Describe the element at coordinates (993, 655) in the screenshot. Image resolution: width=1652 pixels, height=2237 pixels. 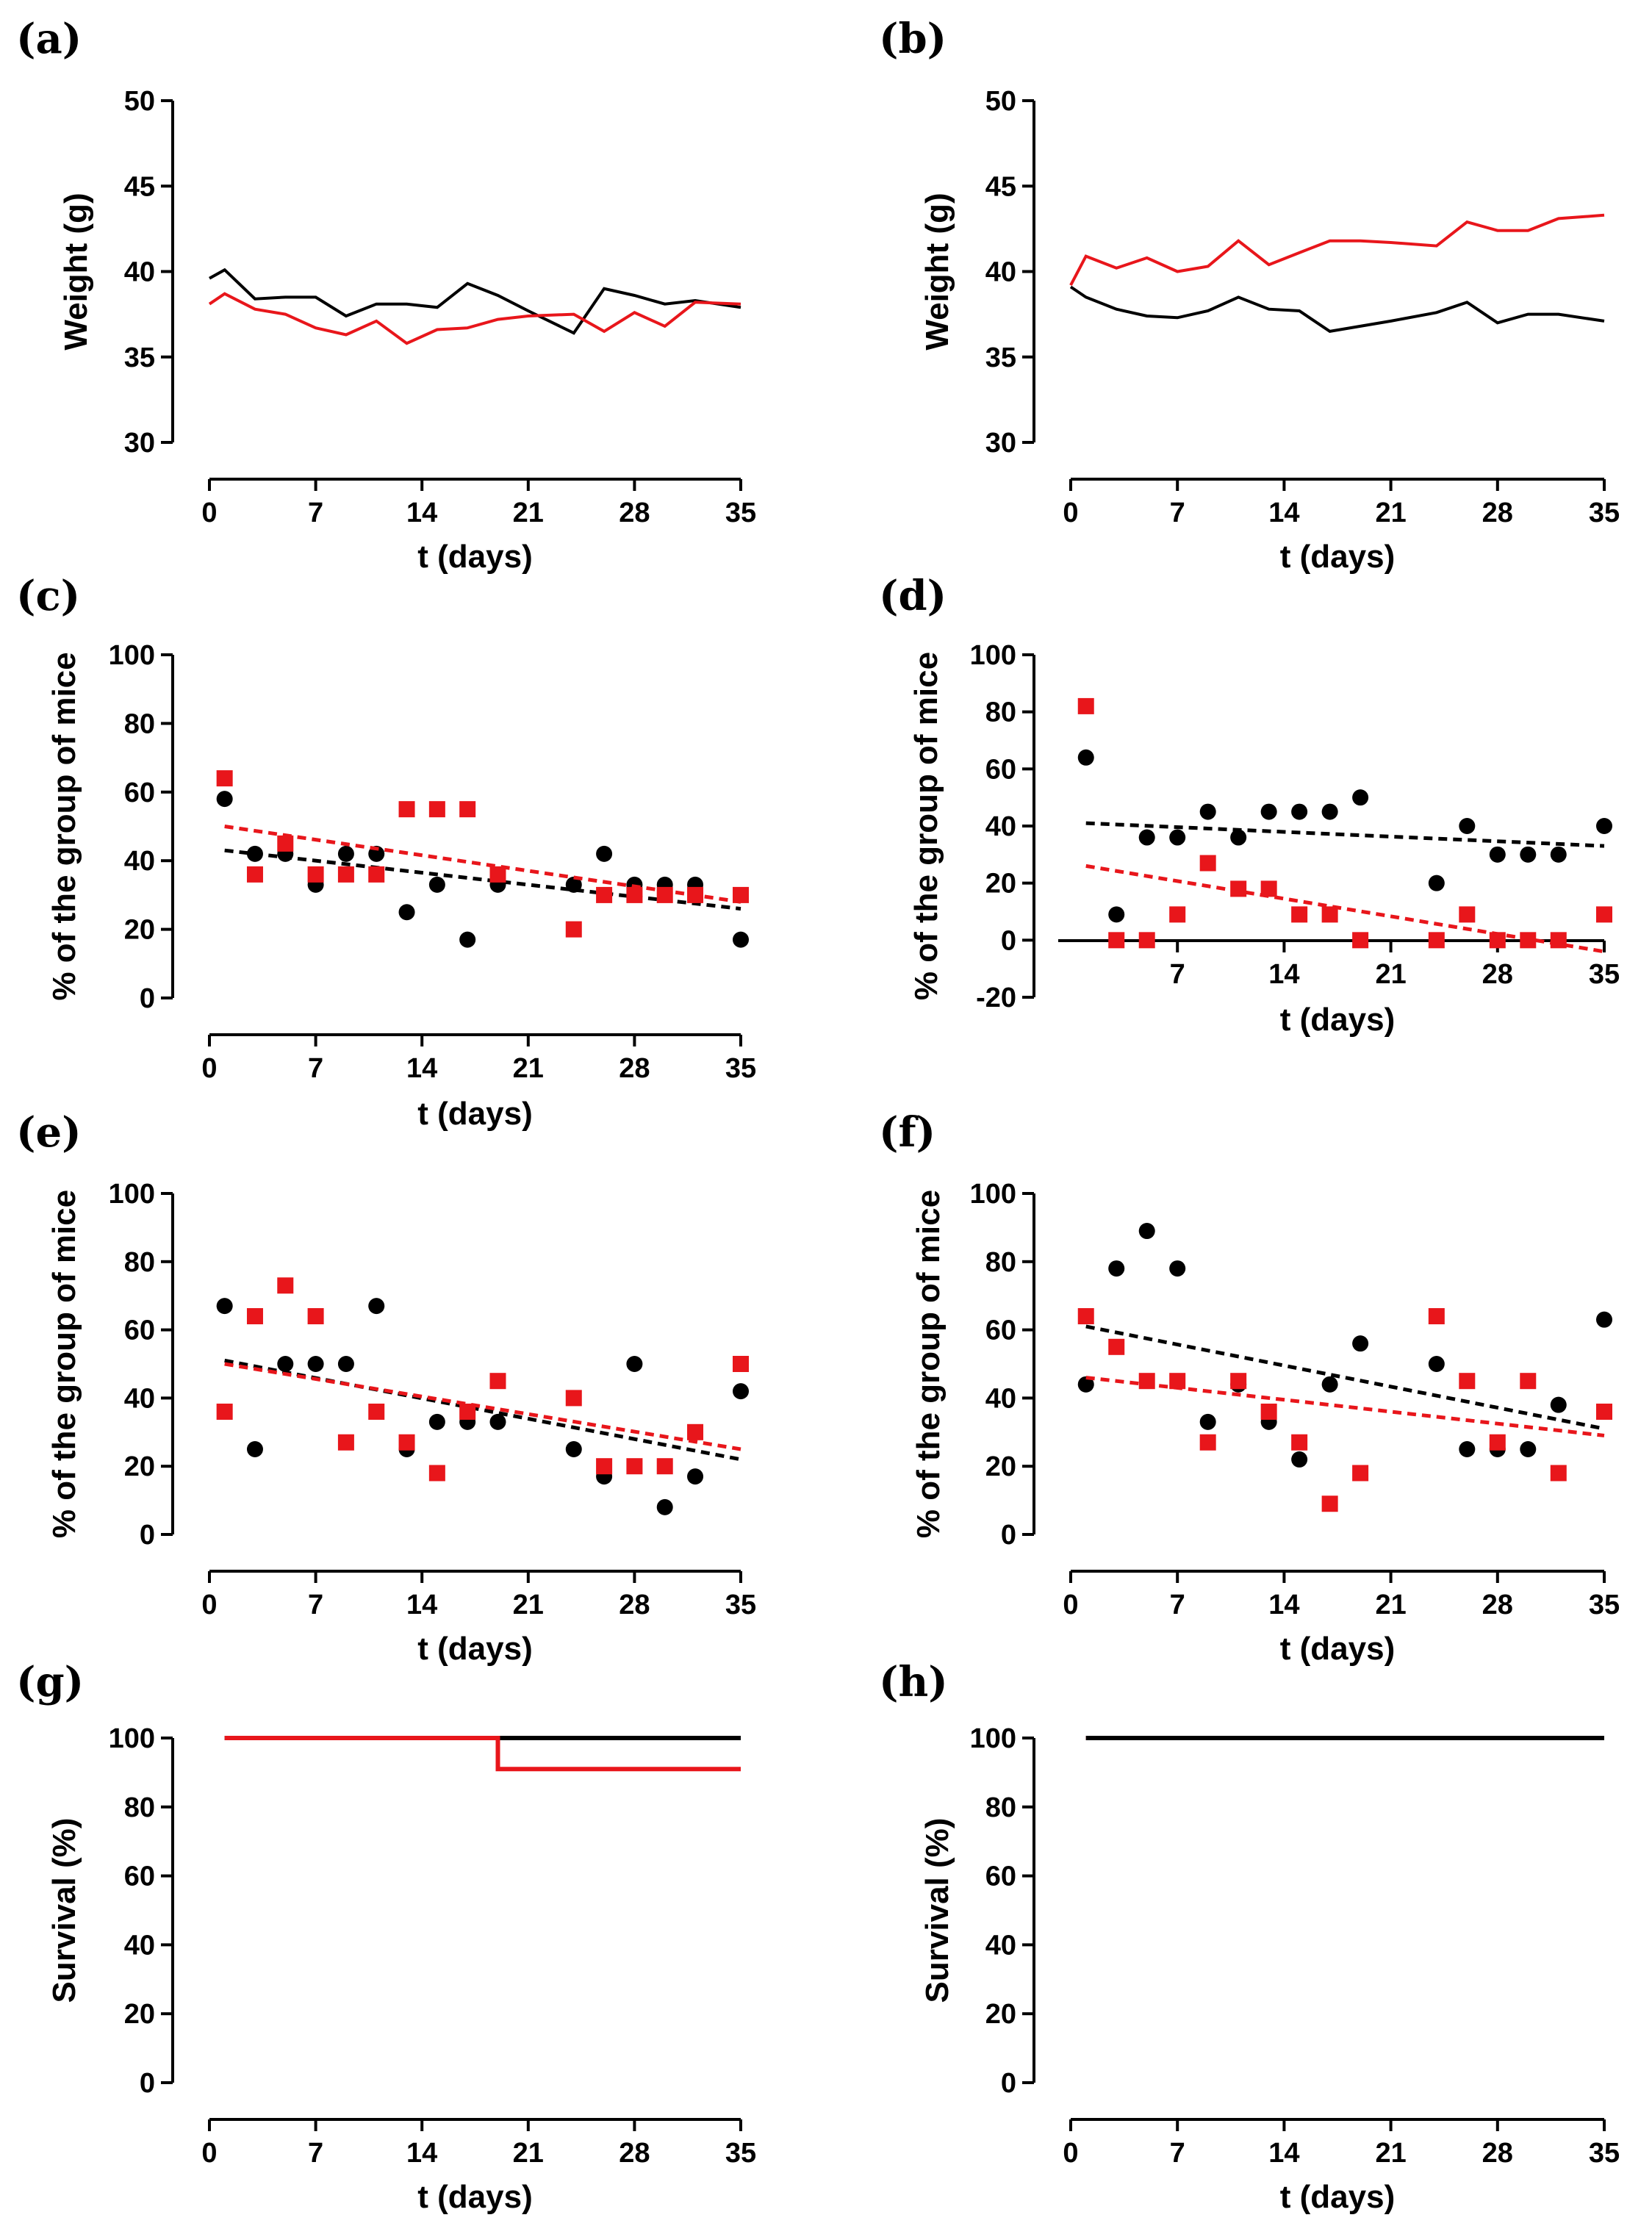
I see `panel-d-y-tick-label: 100` at that location.